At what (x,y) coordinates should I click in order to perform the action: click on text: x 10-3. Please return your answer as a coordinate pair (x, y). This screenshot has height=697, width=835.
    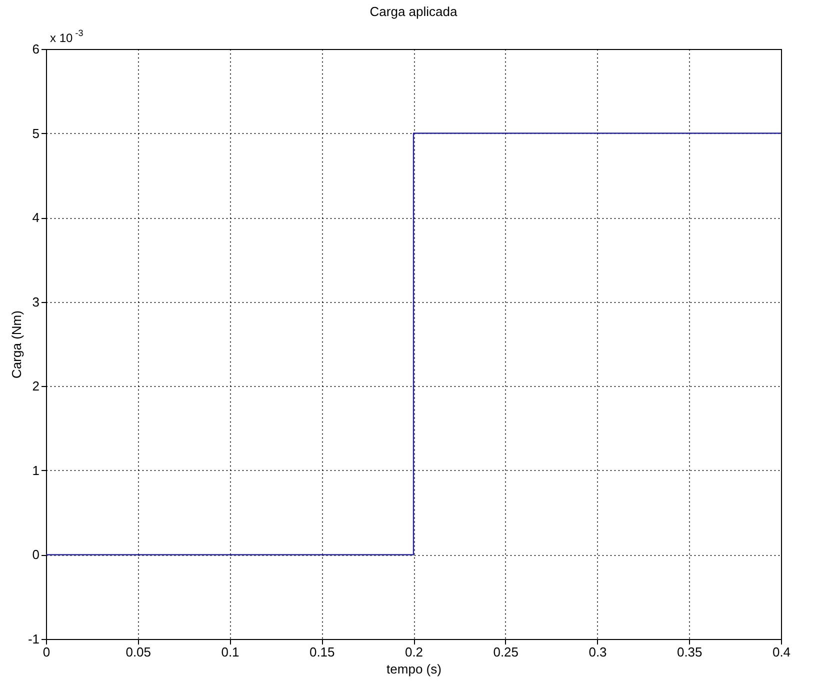
    Looking at the image, I should click on (67, 36).